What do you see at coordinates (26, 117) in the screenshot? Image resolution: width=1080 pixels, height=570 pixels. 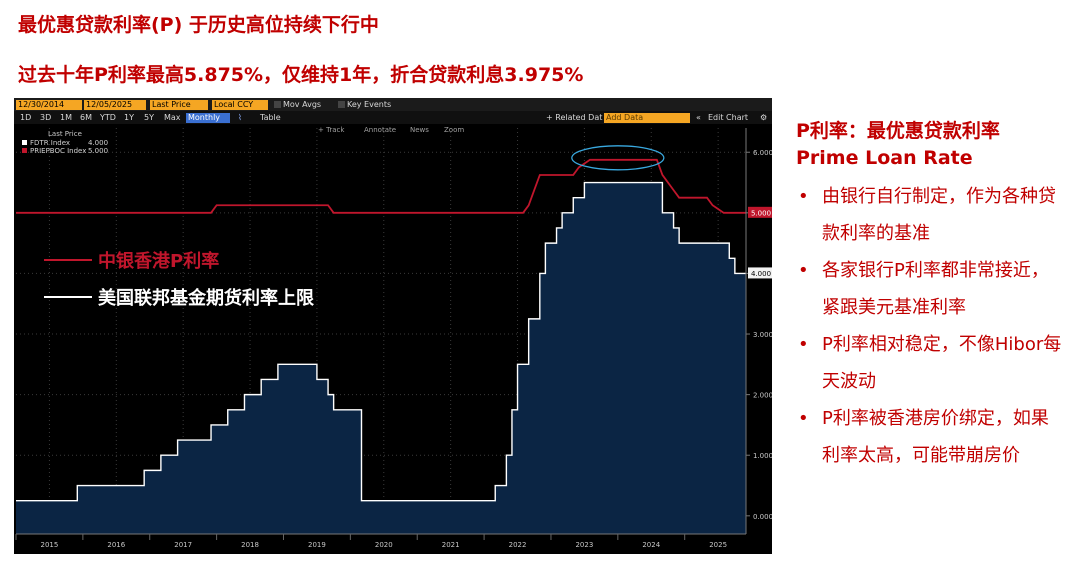 I see `period-1d: 1D` at bounding box center [26, 117].